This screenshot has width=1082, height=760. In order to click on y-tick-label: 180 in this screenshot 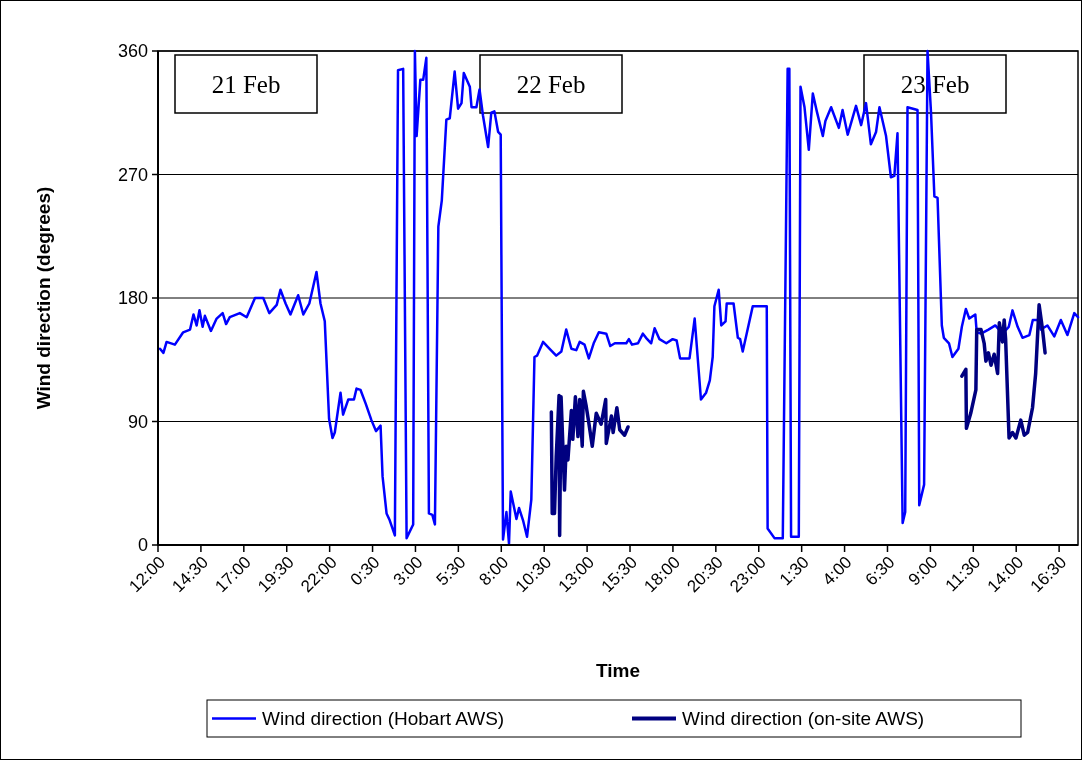, I will do `click(132, 298)`.